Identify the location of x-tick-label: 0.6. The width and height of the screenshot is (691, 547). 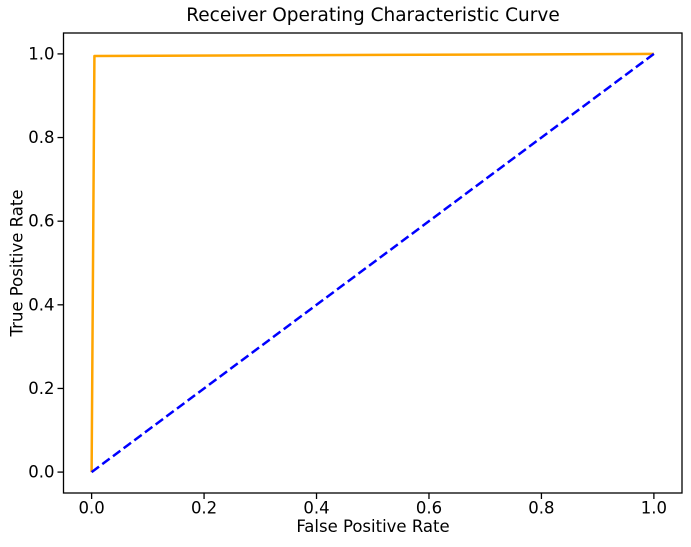
(429, 508).